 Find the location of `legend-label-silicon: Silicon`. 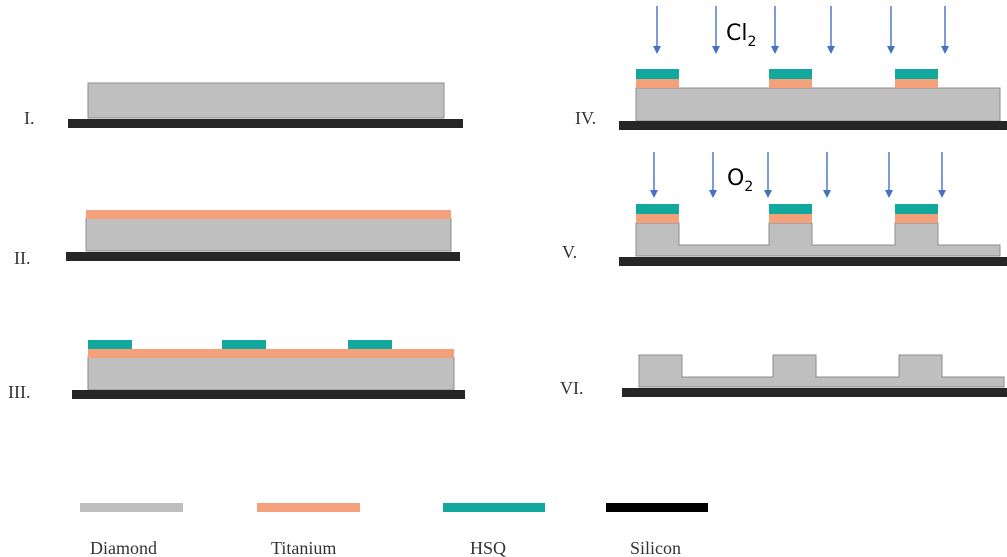

legend-label-silicon: Silicon is located at coordinates (655, 547).